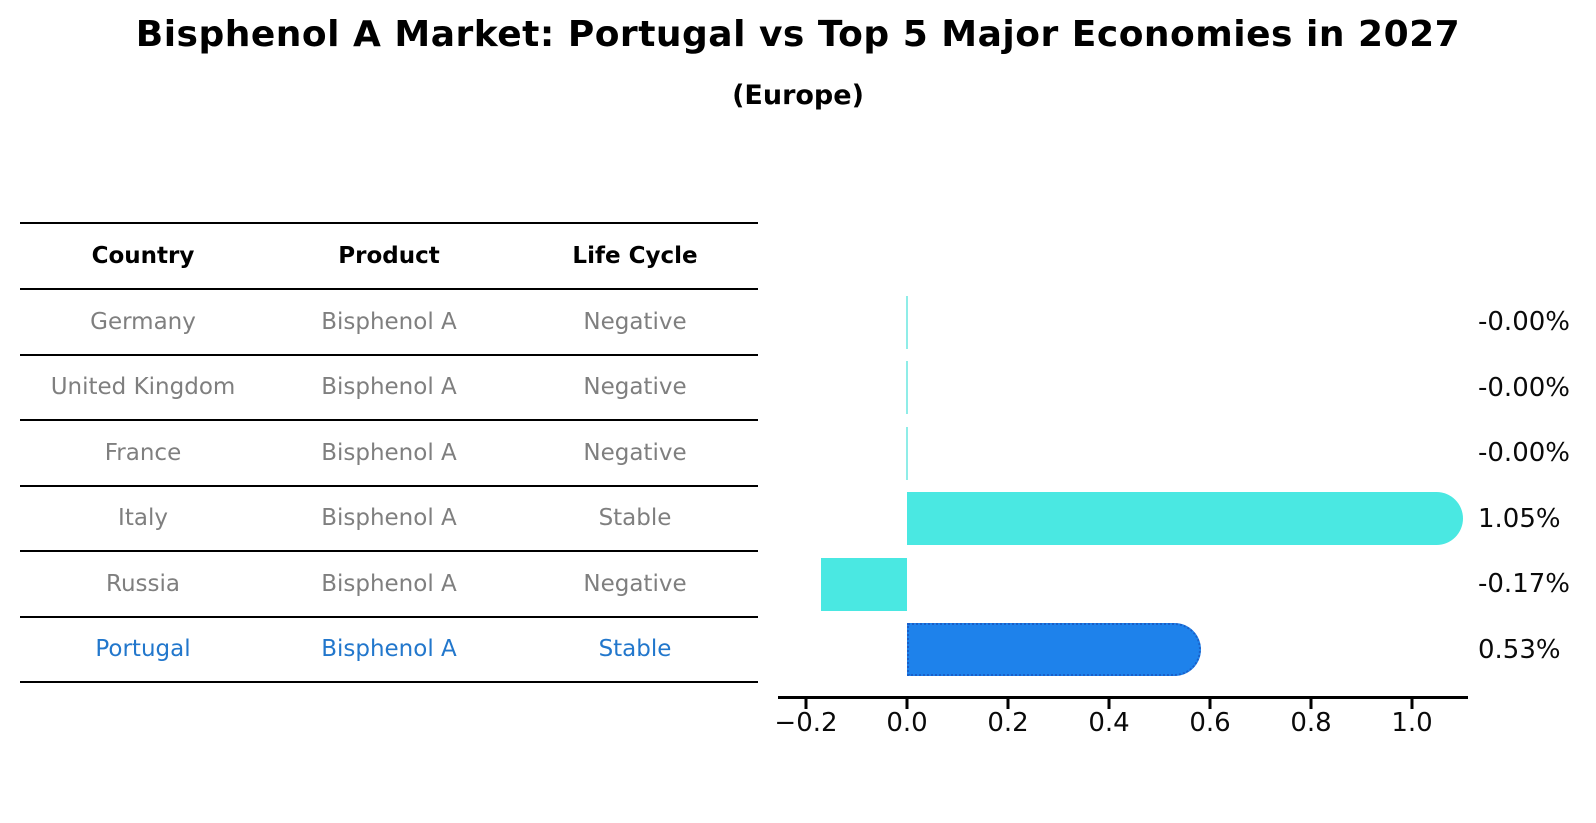 The height and width of the screenshot is (823, 1596). Describe the element at coordinates (143, 387) in the screenshot. I see `cell-country: United Kingdom` at that location.